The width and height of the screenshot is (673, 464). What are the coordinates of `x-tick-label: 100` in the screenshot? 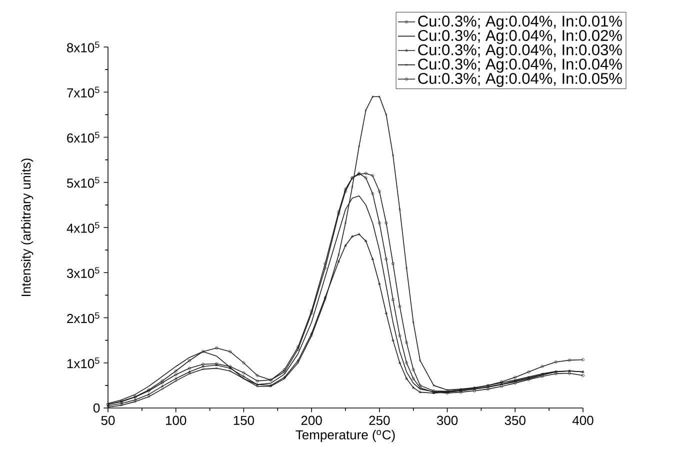 It's located at (176, 421).